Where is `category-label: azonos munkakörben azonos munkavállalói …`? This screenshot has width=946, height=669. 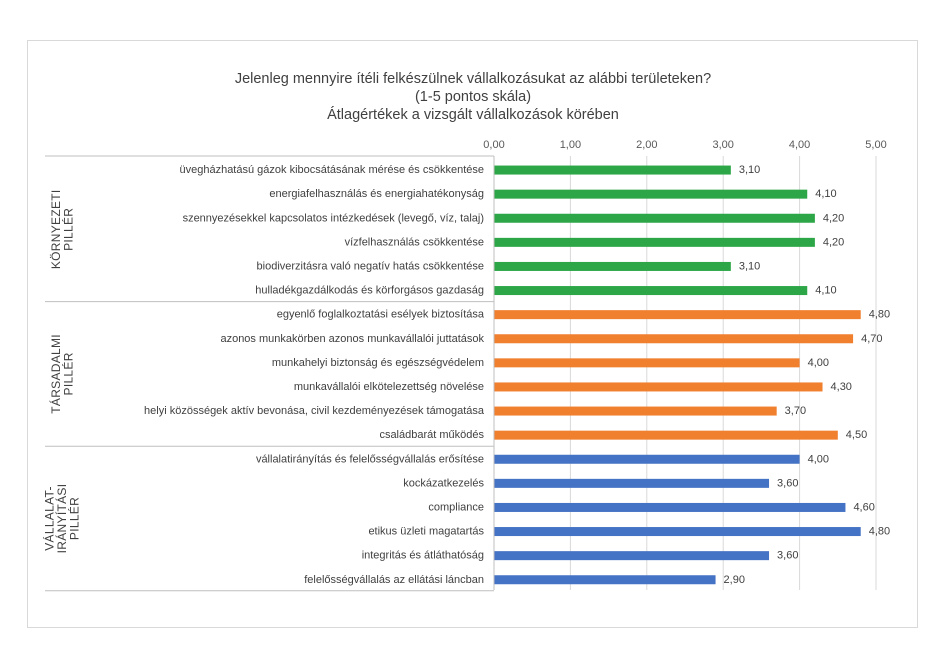 category-label: azonos munkakörben azonos munkavállalói … is located at coordinates (352, 339).